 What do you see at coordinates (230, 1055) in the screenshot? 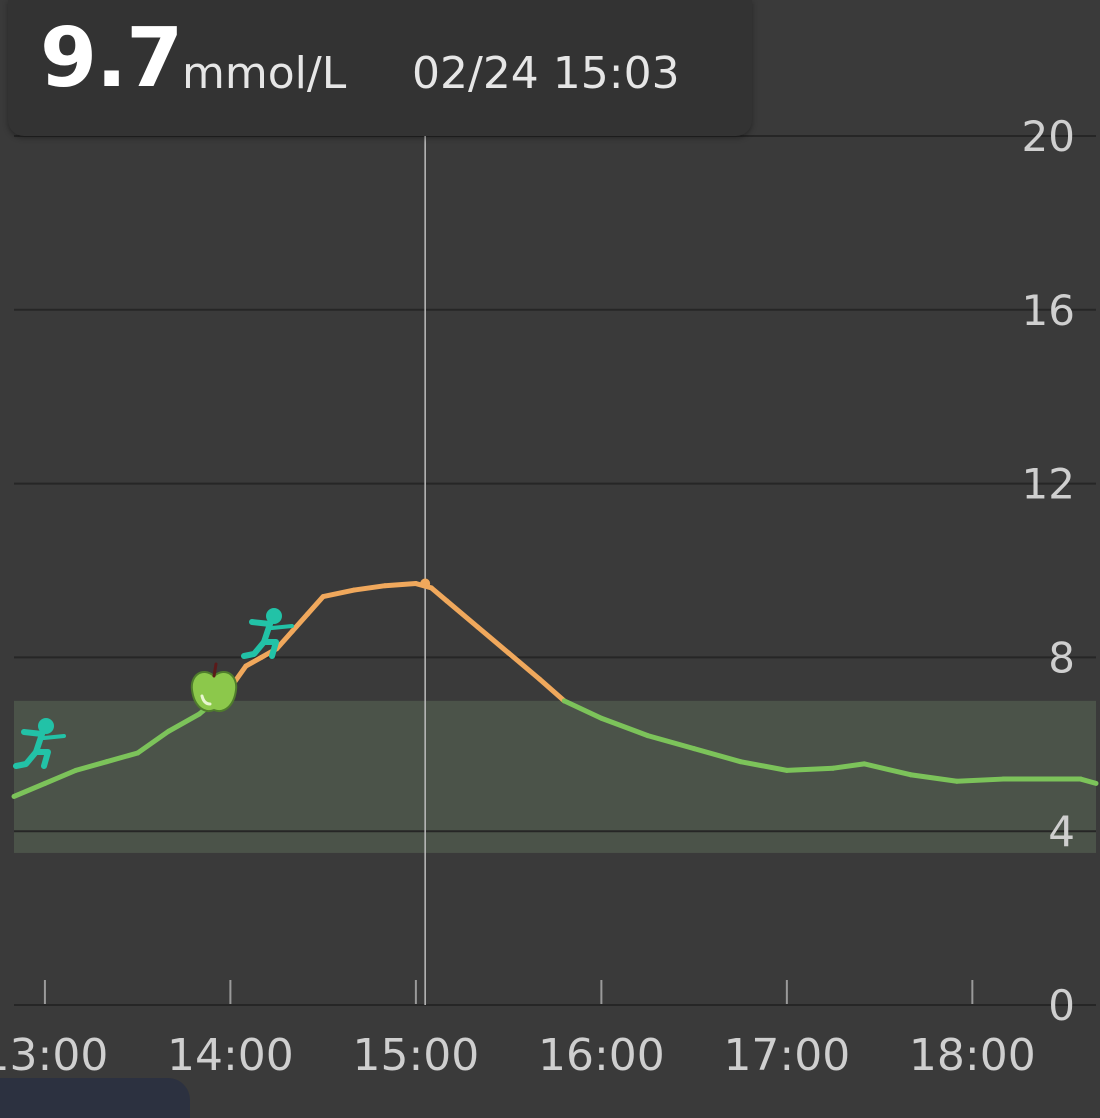
I see `x-tick-label: 14:00` at bounding box center [230, 1055].